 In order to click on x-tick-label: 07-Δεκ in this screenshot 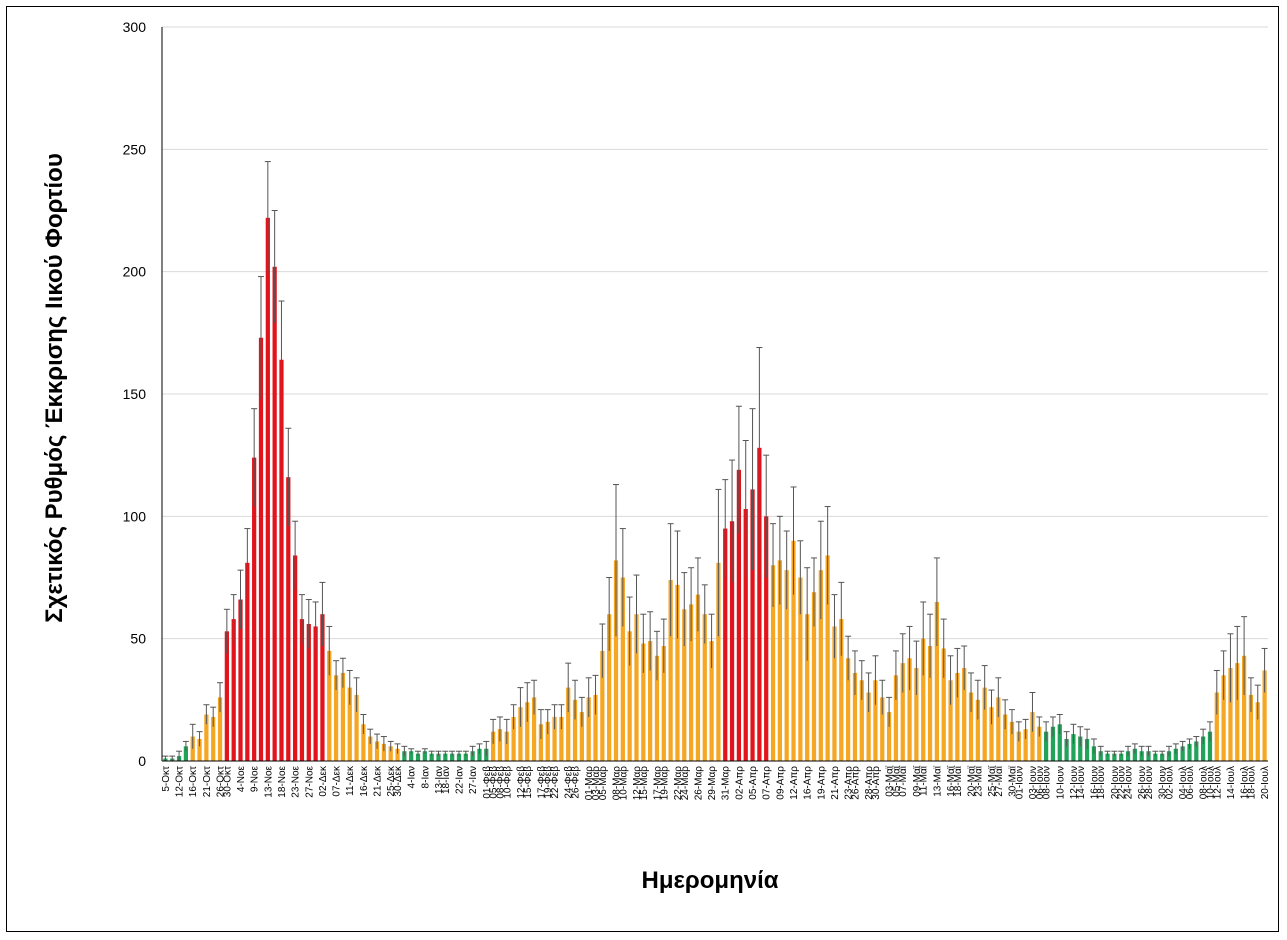, I will do `click(337, 781)`.